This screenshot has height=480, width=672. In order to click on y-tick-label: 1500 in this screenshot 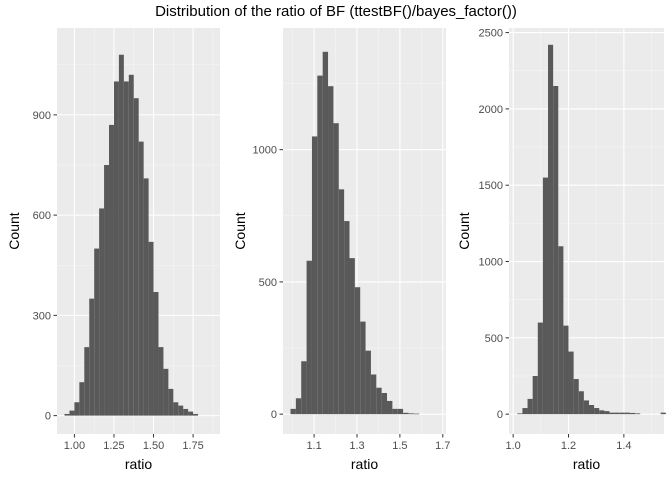, I will do `click(491, 186)`.